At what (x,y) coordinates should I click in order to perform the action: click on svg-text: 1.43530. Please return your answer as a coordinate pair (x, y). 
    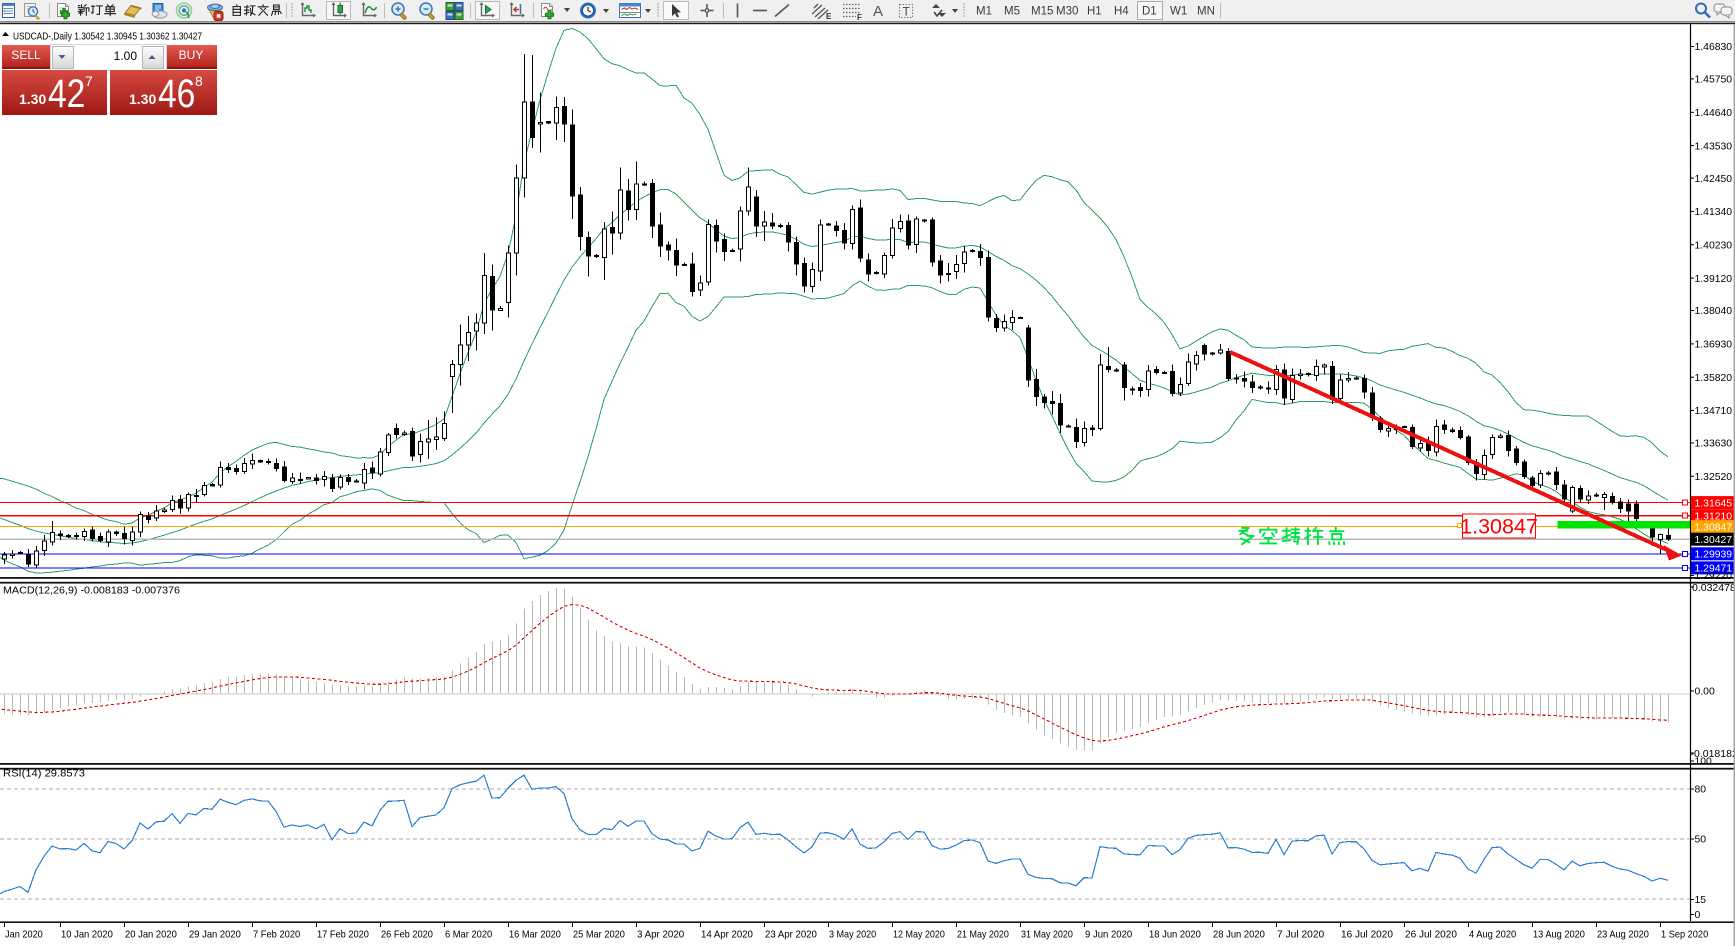
    Looking at the image, I should click on (1714, 146).